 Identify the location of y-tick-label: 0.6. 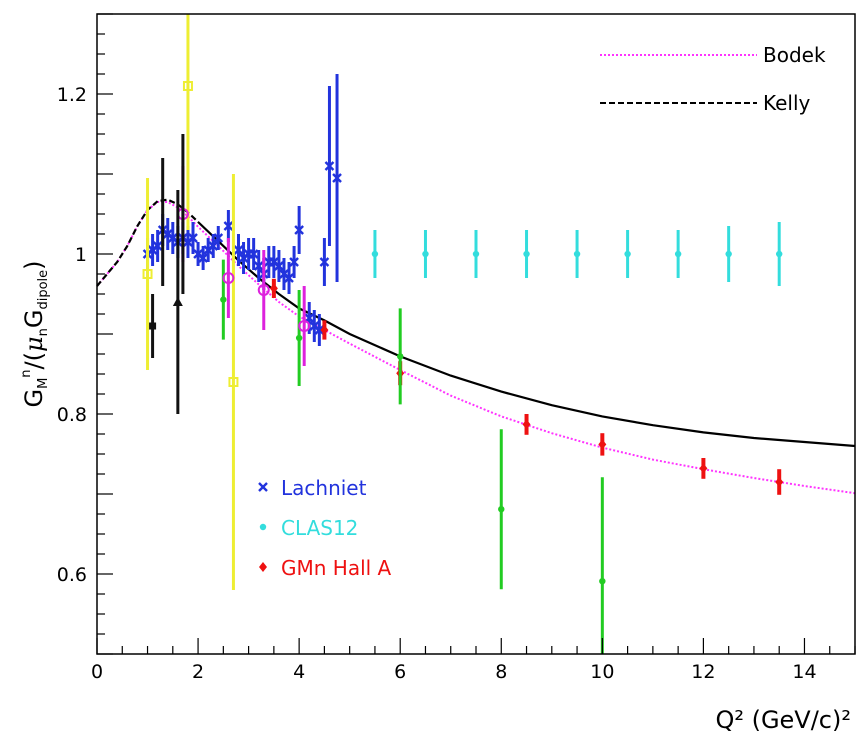
(72, 575).